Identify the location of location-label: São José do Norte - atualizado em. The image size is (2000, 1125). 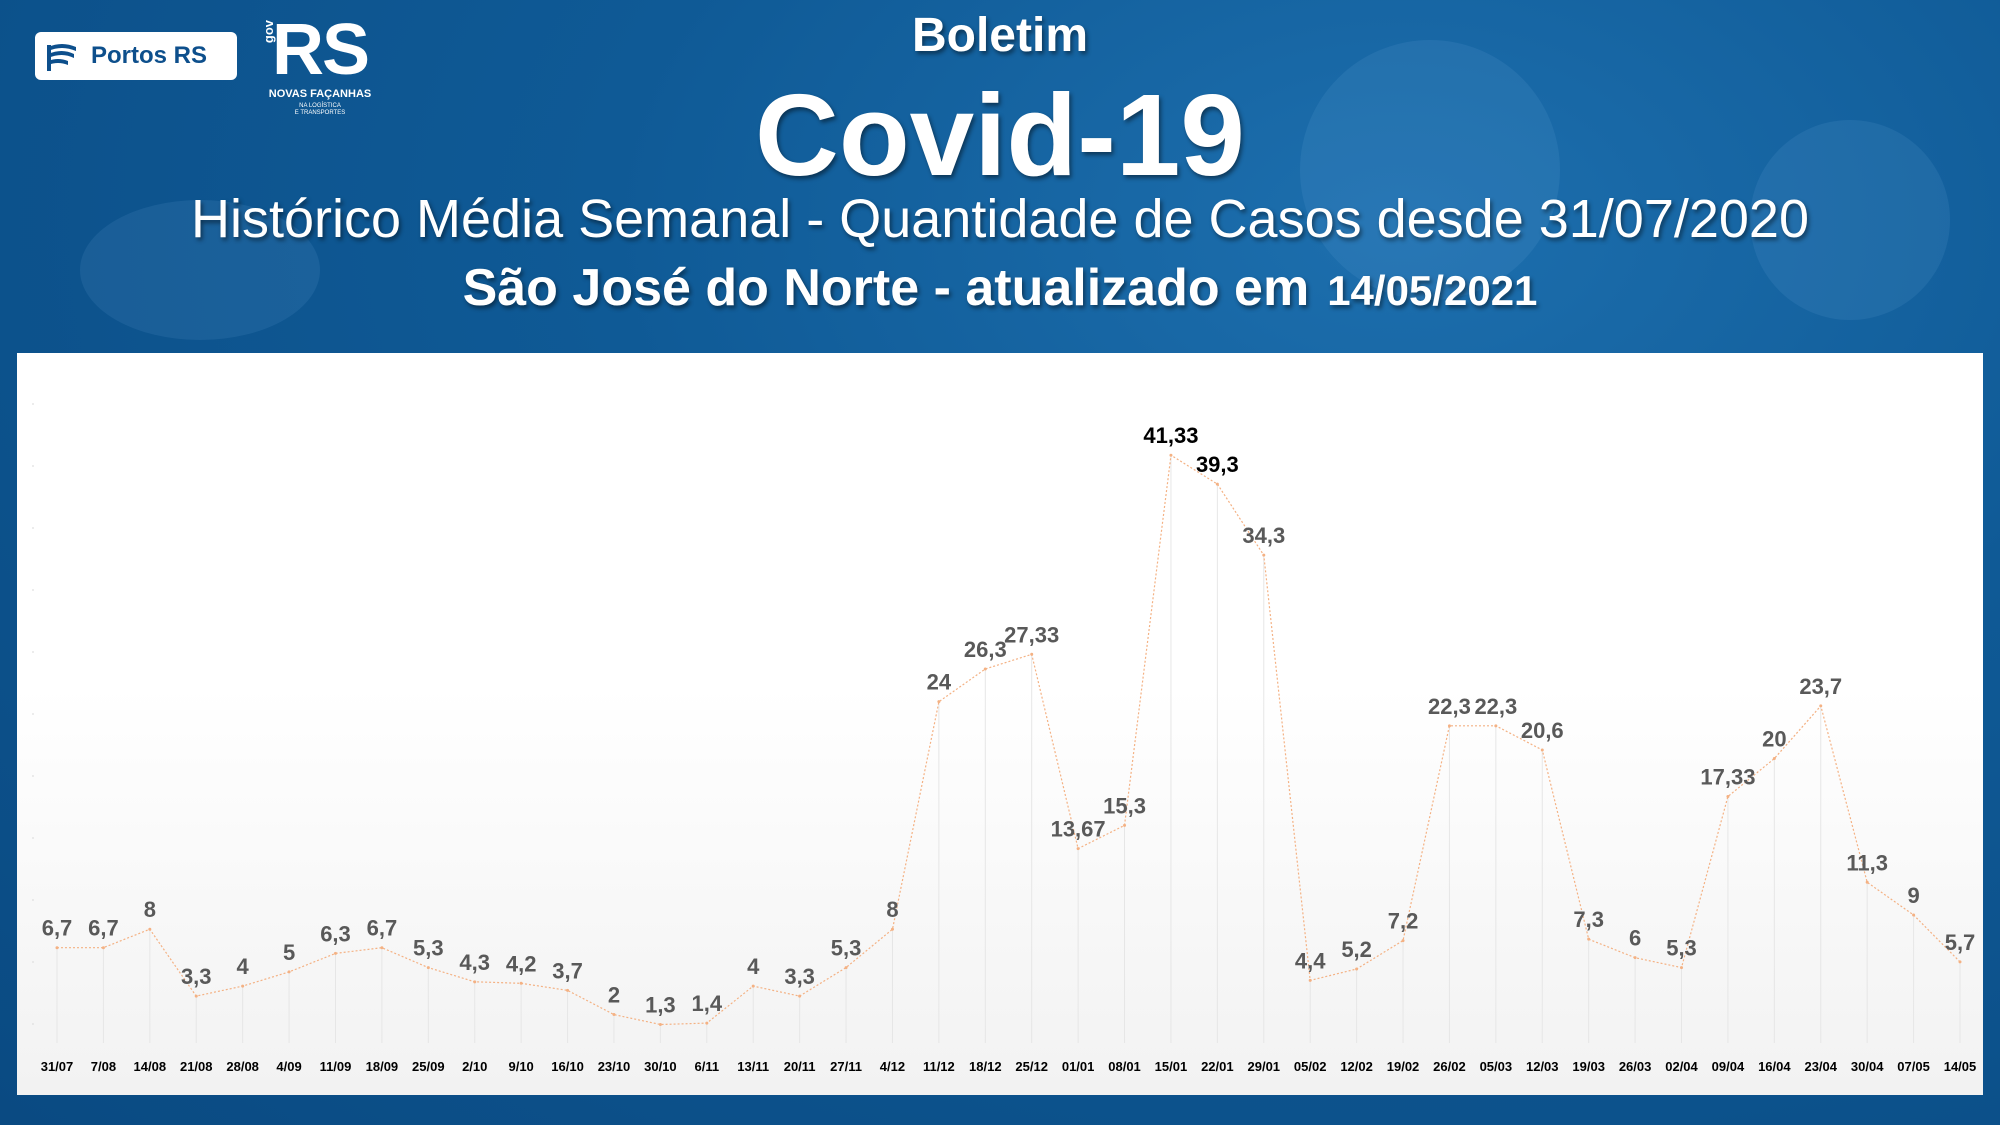
(886, 288).